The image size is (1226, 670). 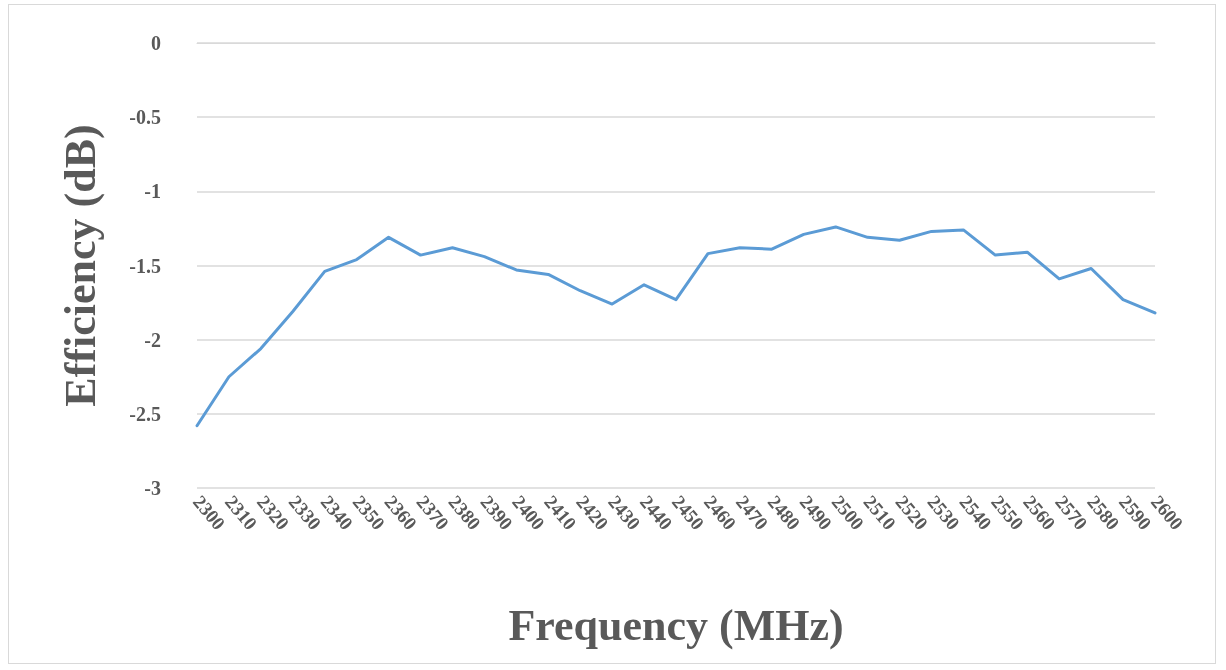 What do you see at coordinates (152, 339) in the screenshot?
I see `y-tick-label: -2` at bounding box center [152, 339].